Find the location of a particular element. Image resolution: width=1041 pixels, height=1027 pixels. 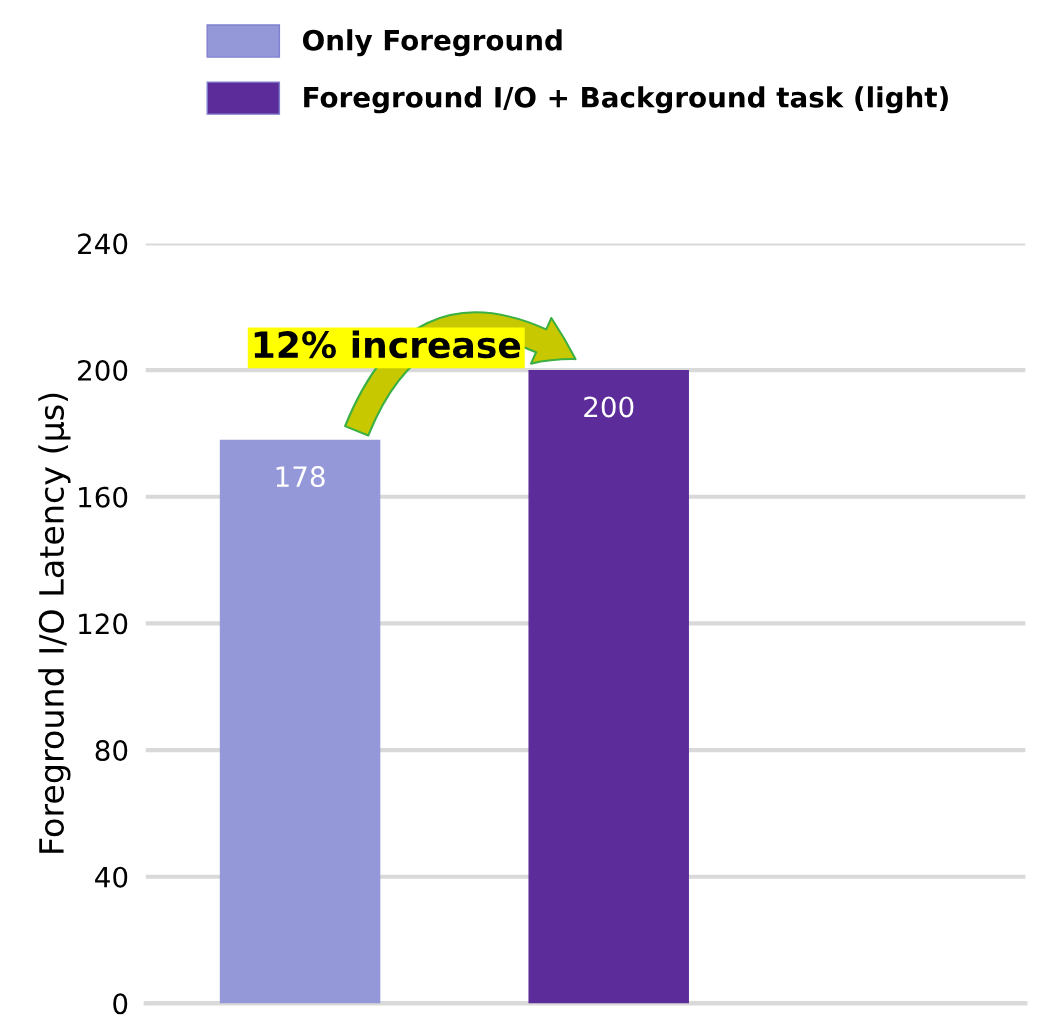

data-label: 200 is located at coordinates (609, 407).